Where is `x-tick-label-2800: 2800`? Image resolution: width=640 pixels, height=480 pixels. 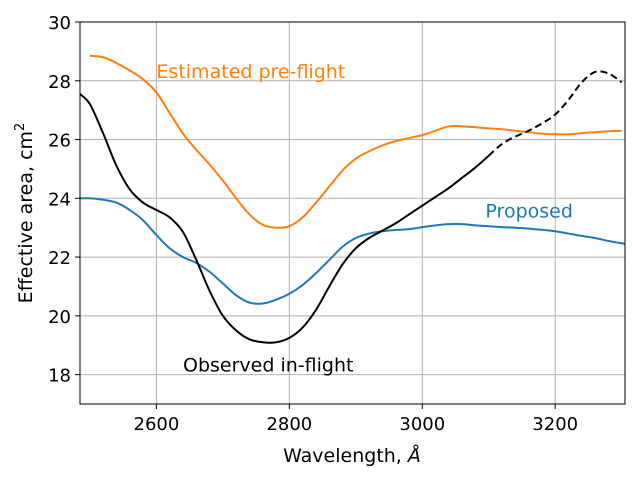 x-tick-label-2800: 2800 is located at coordinates (289, 424).